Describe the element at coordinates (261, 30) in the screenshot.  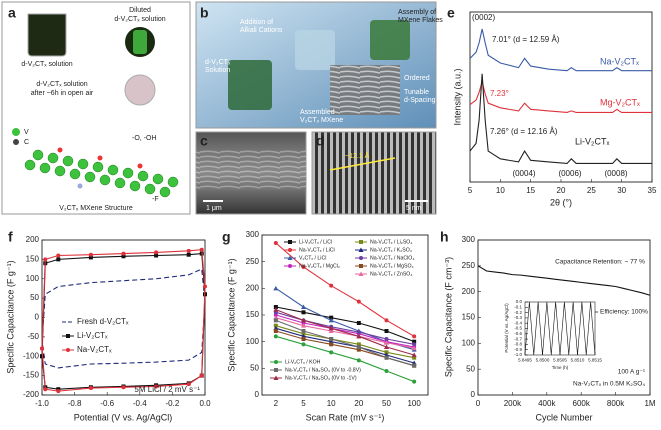
I see `caption: Alkali Cations` at that location.